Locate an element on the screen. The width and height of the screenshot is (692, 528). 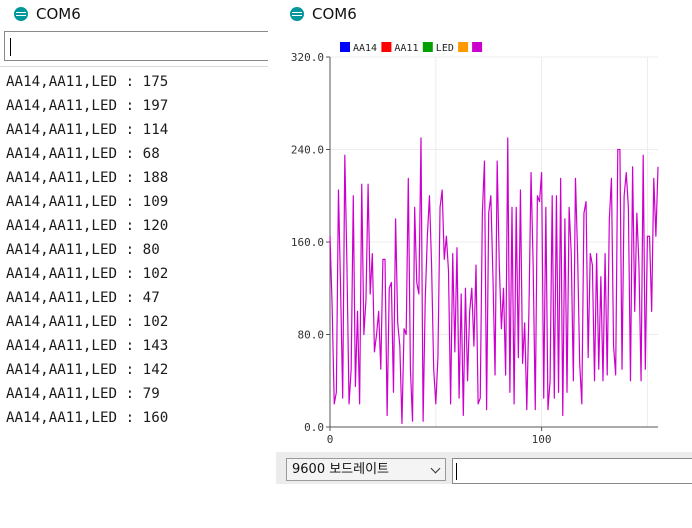
x-tick-label: 100 is located at coordinates (542, 439).